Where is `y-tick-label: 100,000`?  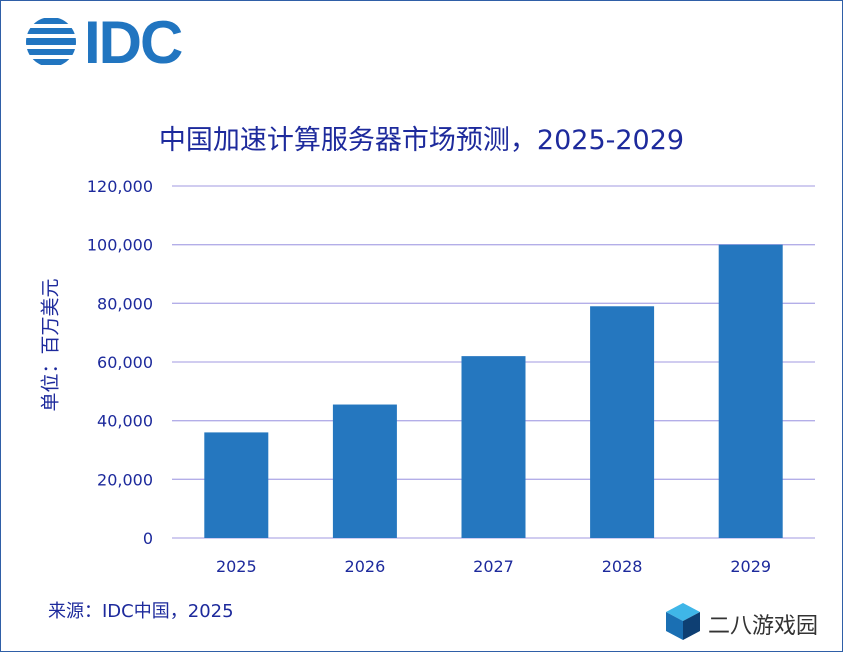 y-tick-label: 100,000 is located at coordinates (120, 245).